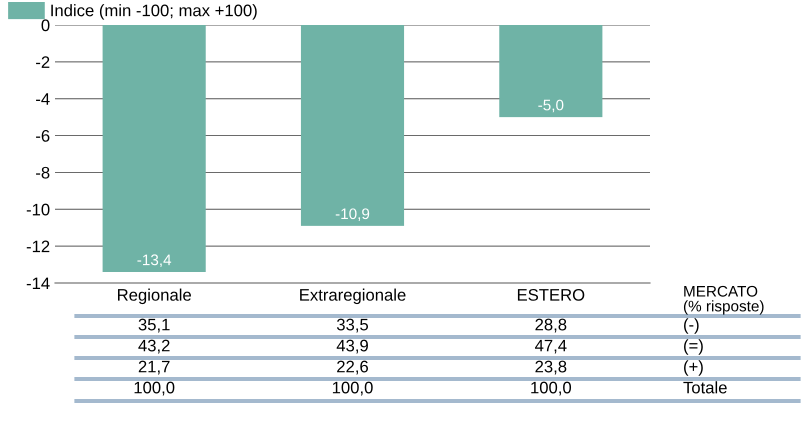 Image resolution: width=805 pixels, height=435 pixels. I want to click on x-tick-label: Extraregionale, so click(353, 296).